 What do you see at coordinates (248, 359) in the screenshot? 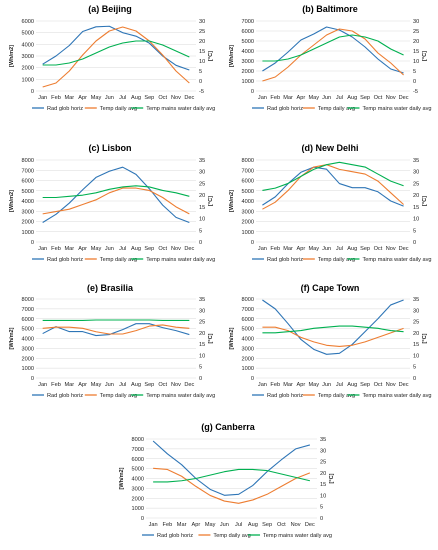
I see `y-left-tick-label: 2000` at bounding box center [248, 359].